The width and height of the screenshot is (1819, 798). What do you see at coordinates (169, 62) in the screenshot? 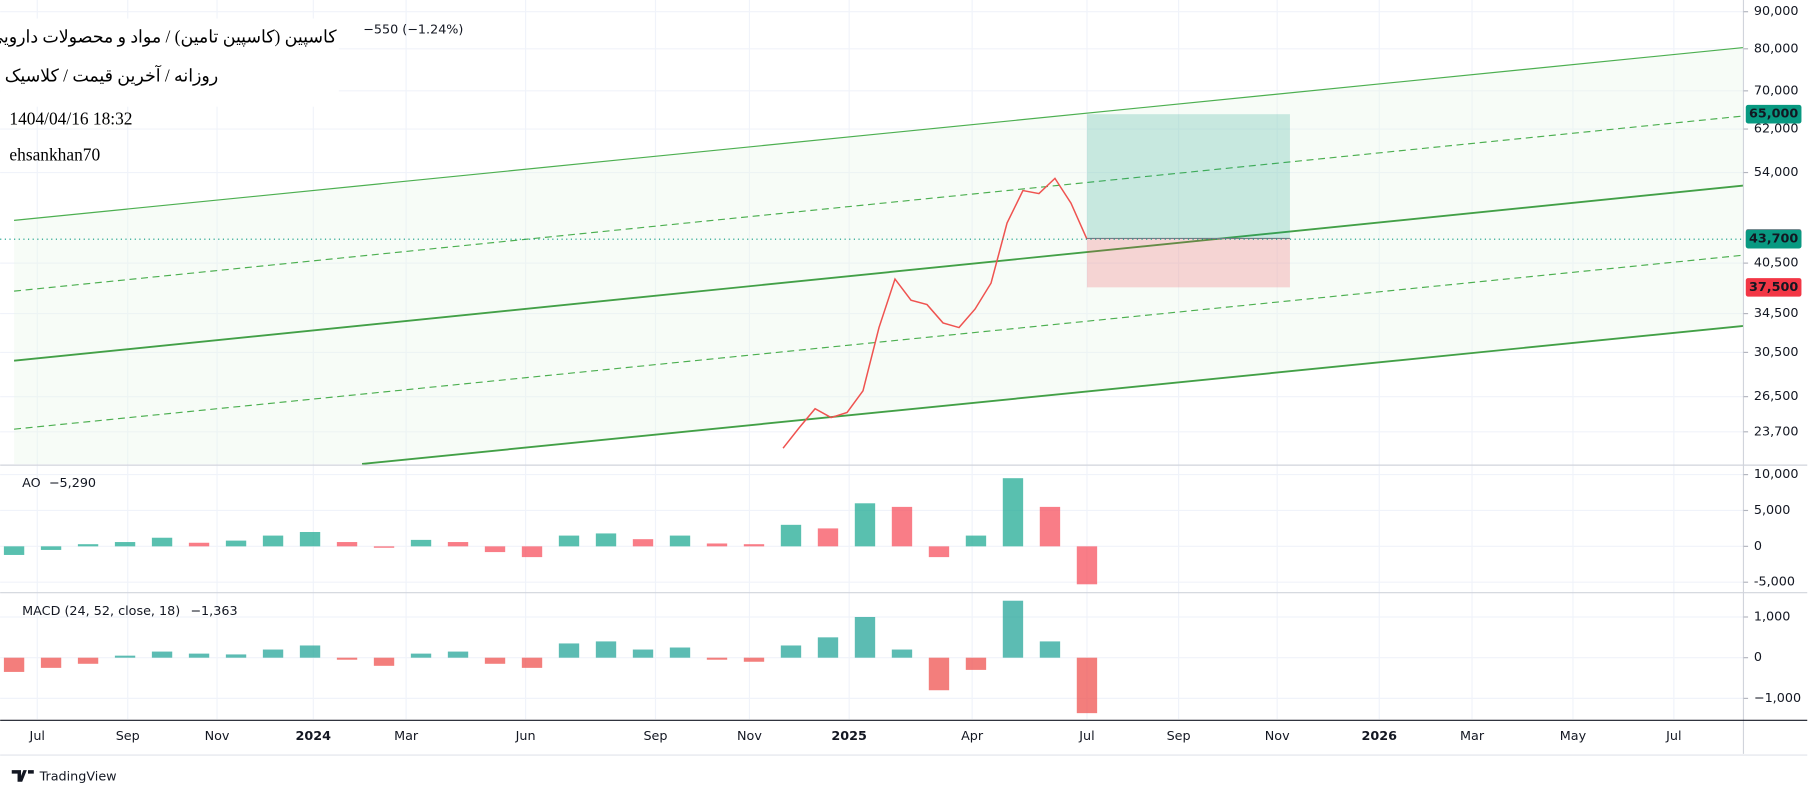
I see `title-backdrop` at bounding box center [169, 62].